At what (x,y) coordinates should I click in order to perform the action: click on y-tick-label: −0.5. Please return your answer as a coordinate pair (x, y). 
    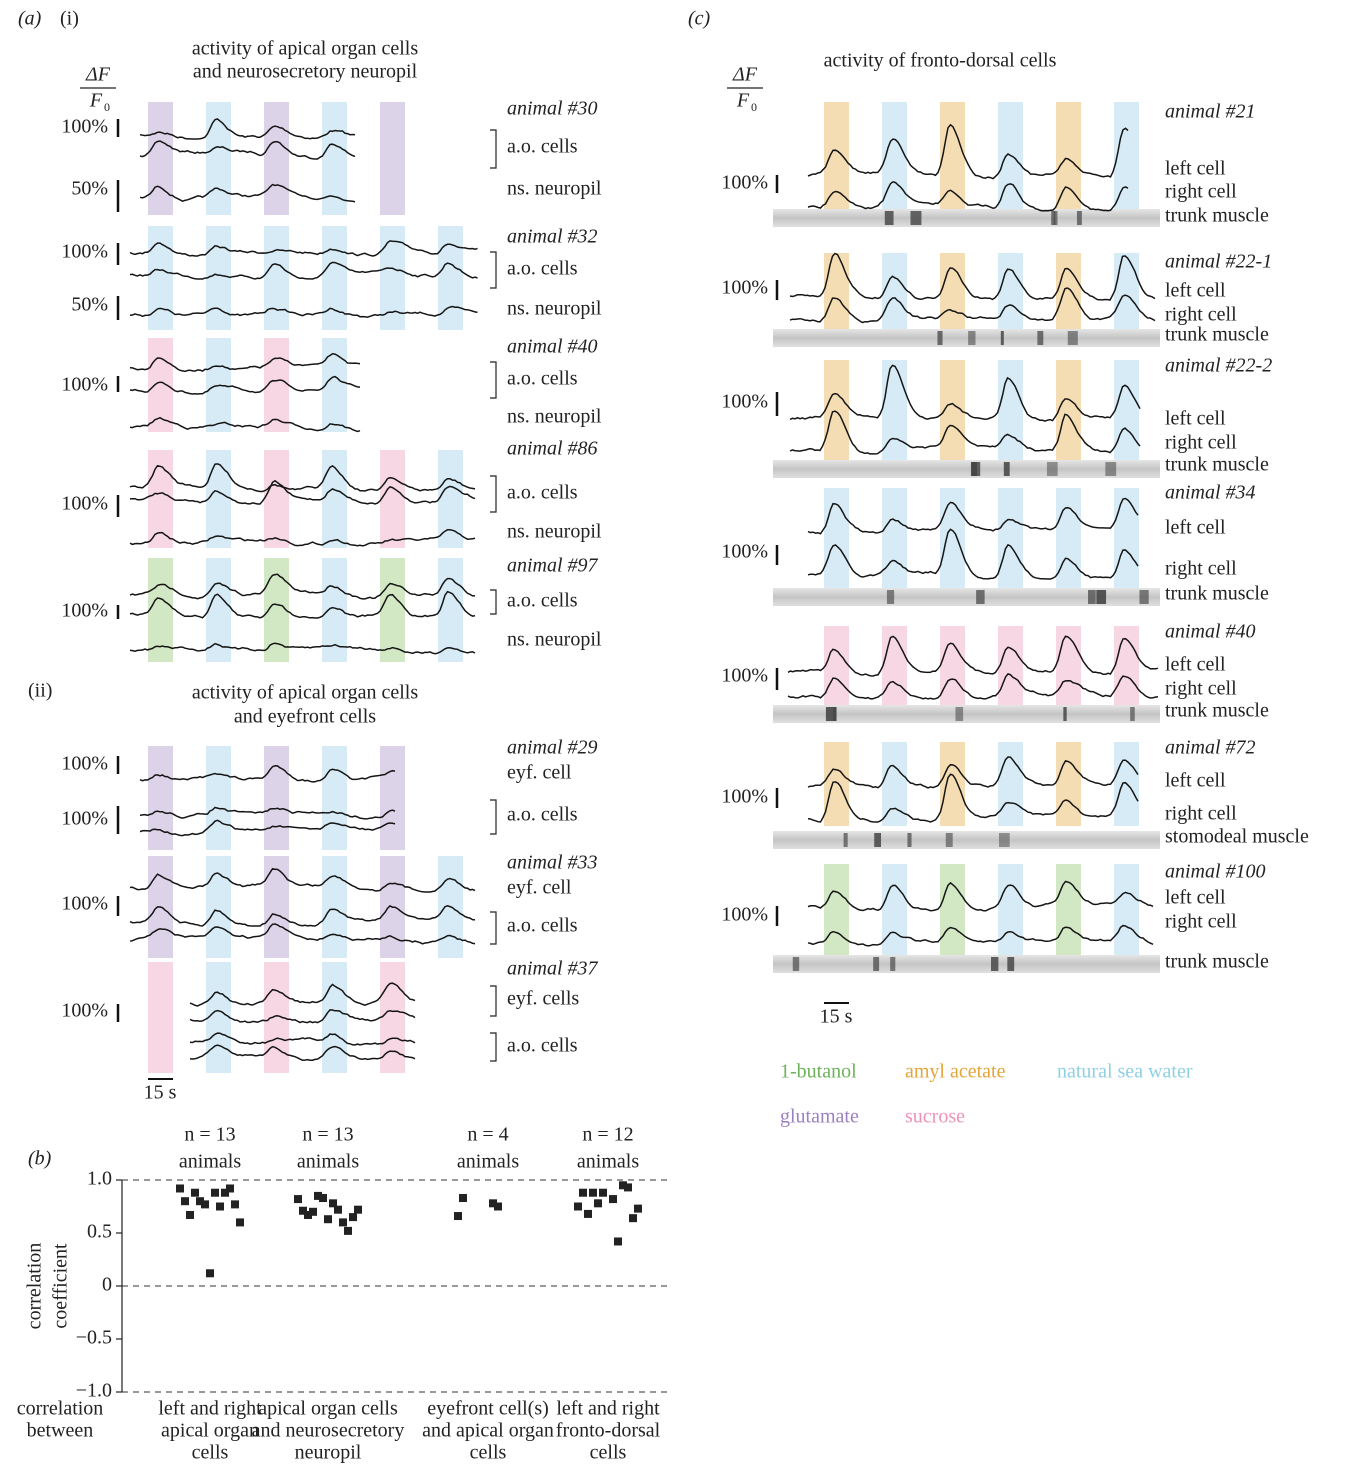
    Looking at the image, I should click on (94, 1338).